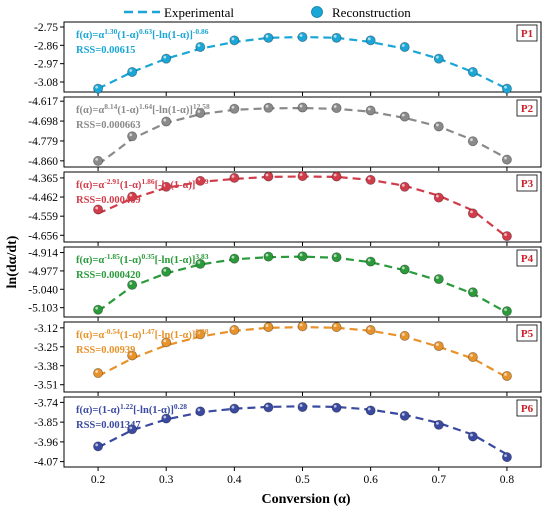 The height and width of the screenshot is (510, 550). I want to click on formula-label: f(α)=α-2.91(1-α)1.86[-ln(1-α)]3.39, so click(142, 184).